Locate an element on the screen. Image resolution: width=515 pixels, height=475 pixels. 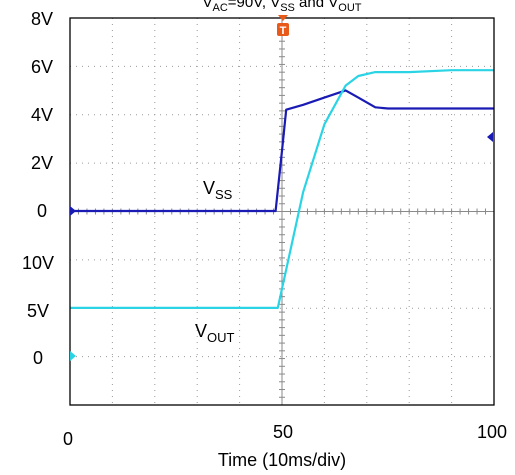
y-tick-10v: 10V is located at coordinates (38, 263).